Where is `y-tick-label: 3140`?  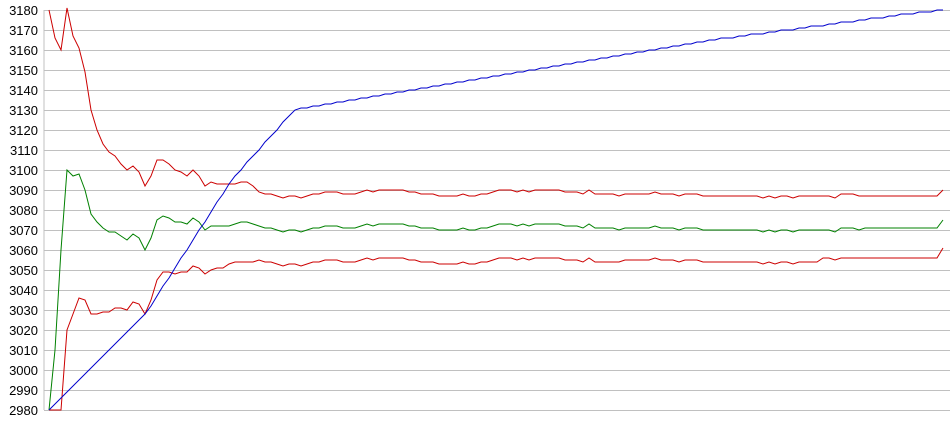 y-tick-label: 3140 is located at coordinates (23, 90).